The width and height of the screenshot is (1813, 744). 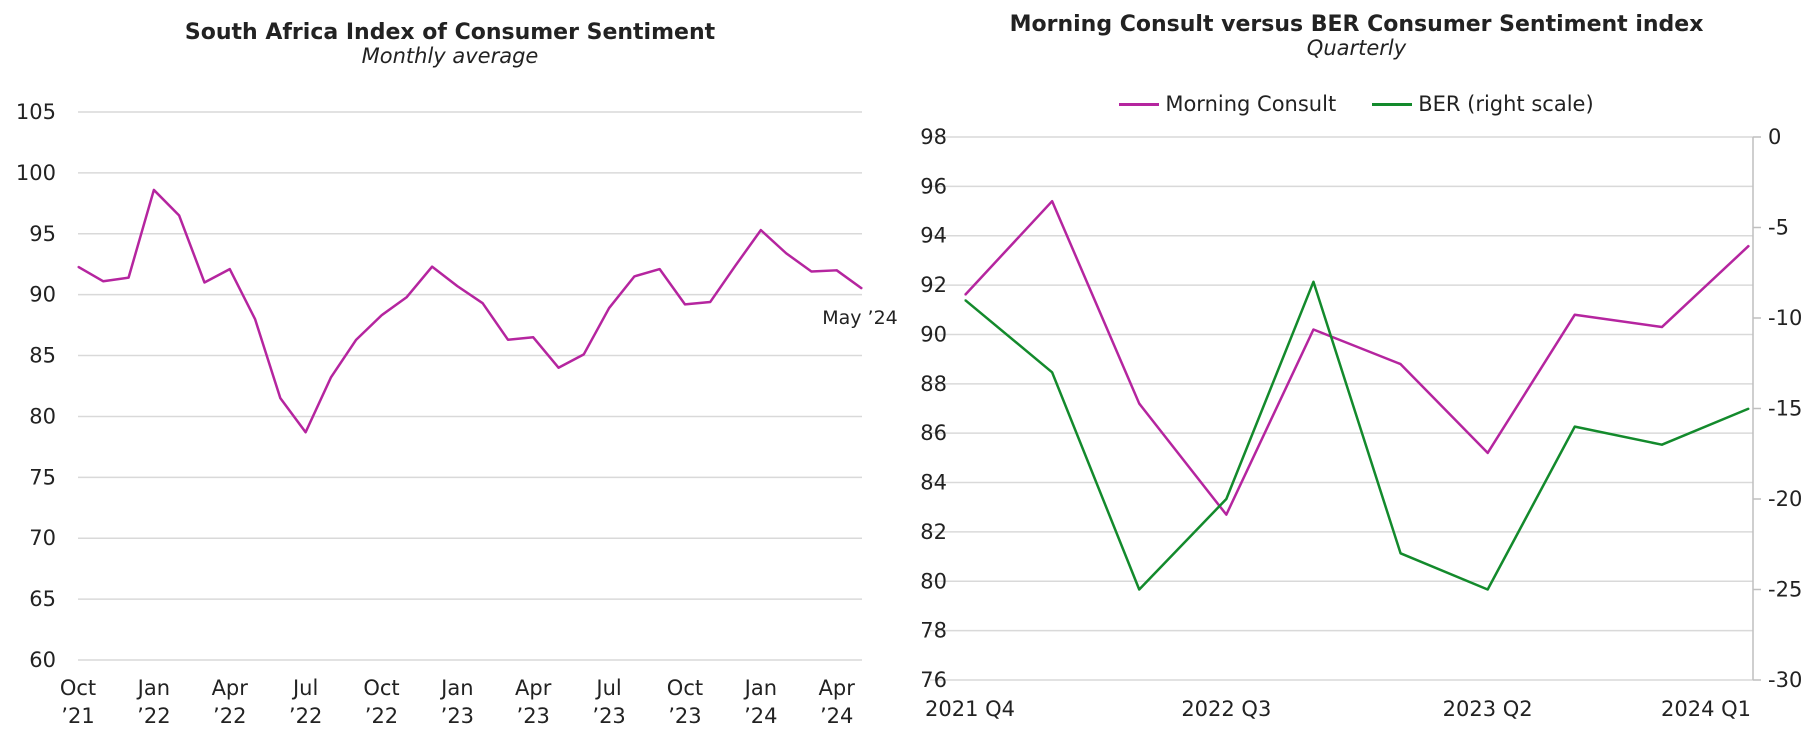 I want to click on legend-label: Morning Consult, so click(x=1251, y=104).